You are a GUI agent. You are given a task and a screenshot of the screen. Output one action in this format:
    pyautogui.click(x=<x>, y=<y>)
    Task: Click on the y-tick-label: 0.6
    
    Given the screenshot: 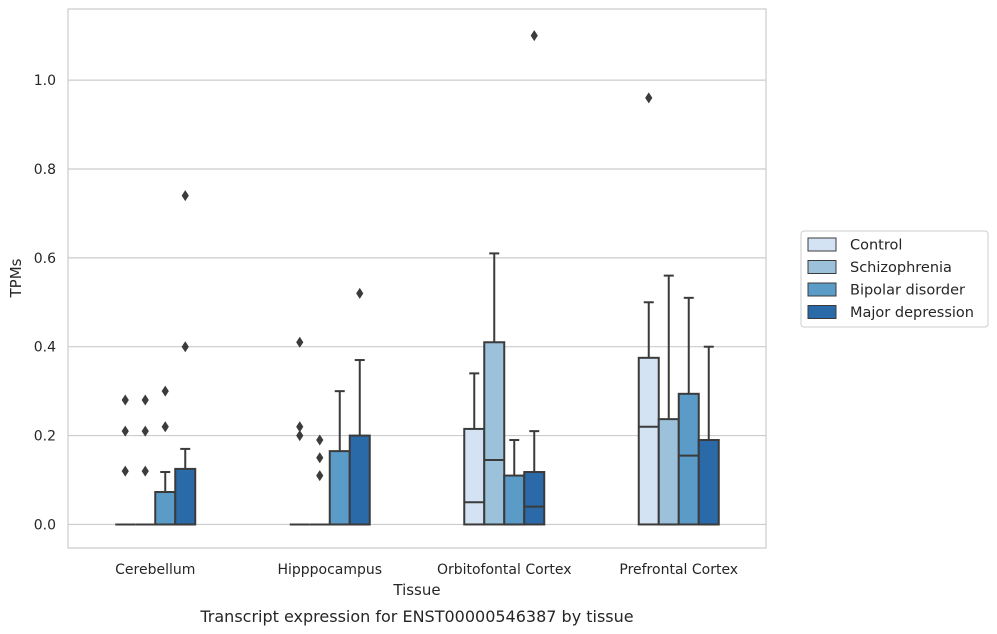 What is the action you would take?
    pyautogui.click(x=45, y=259)
    